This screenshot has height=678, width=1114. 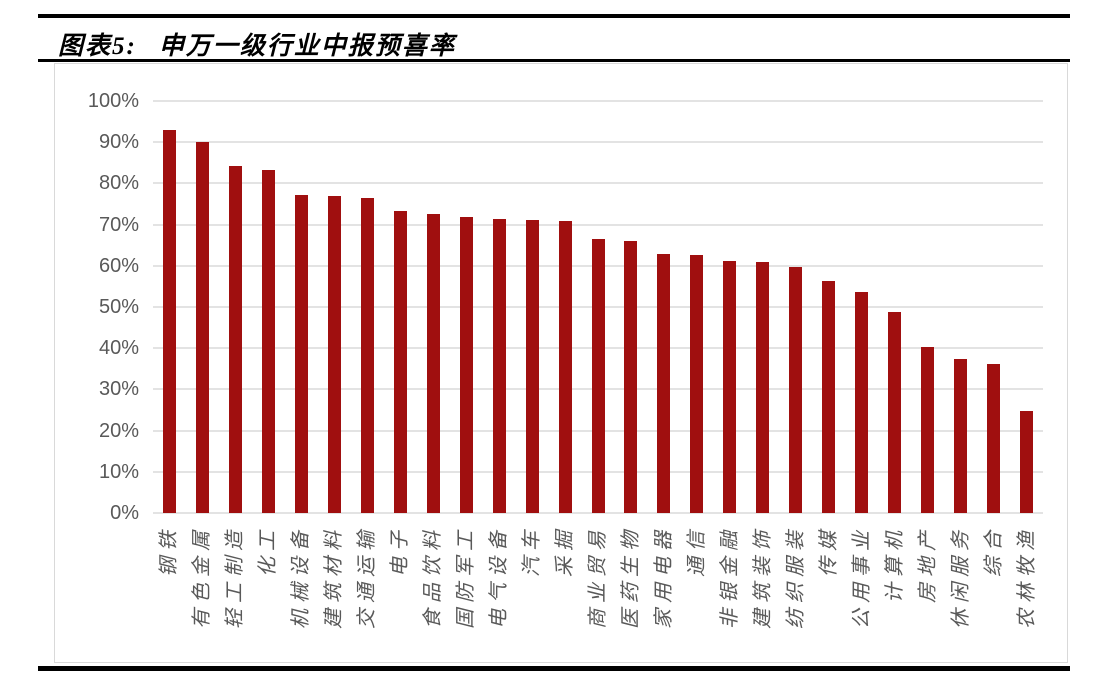 I want to click on bar-传媒, so click(x=829, y=396).